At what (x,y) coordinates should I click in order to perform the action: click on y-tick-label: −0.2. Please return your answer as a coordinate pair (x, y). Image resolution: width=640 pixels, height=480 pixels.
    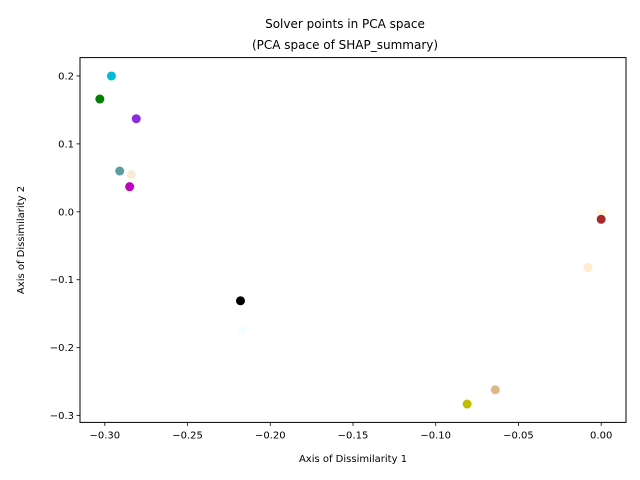
    Looking at the image, I should click on (62, 348).